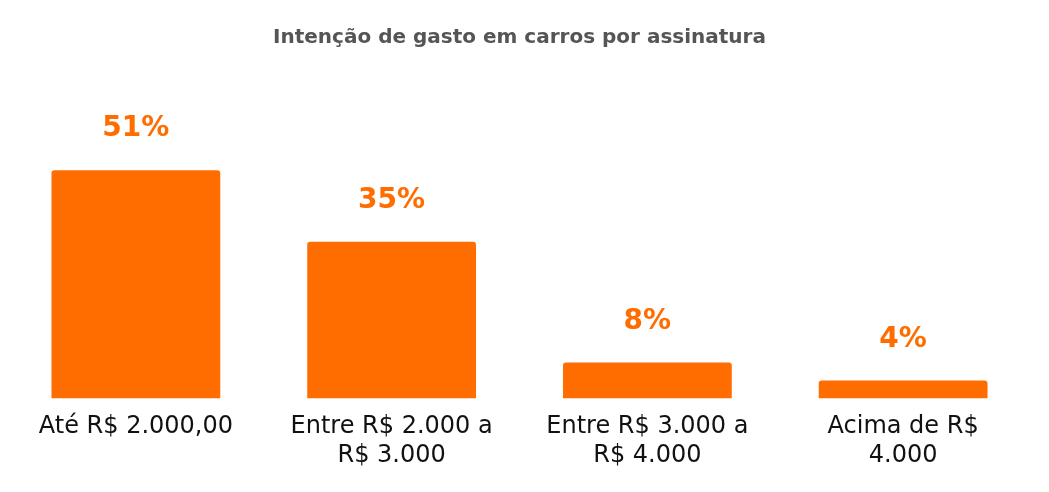 This screenshot has height=492, width=1049. What do you see at coordinates (647, 439) in the screenshot?
I see `x-tick-label: Entre R$ 3.000 a R$ 4.000` at bounding box center [647, 439].